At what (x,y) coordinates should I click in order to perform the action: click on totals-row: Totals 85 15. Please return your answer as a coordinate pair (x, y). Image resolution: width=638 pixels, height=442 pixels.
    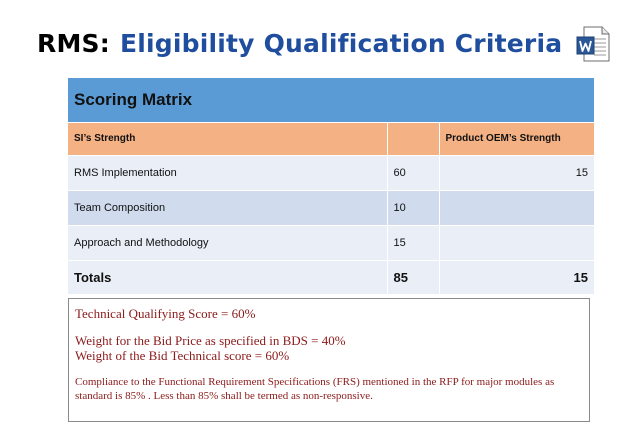
    Looking at the image, I should click on (331, 277).